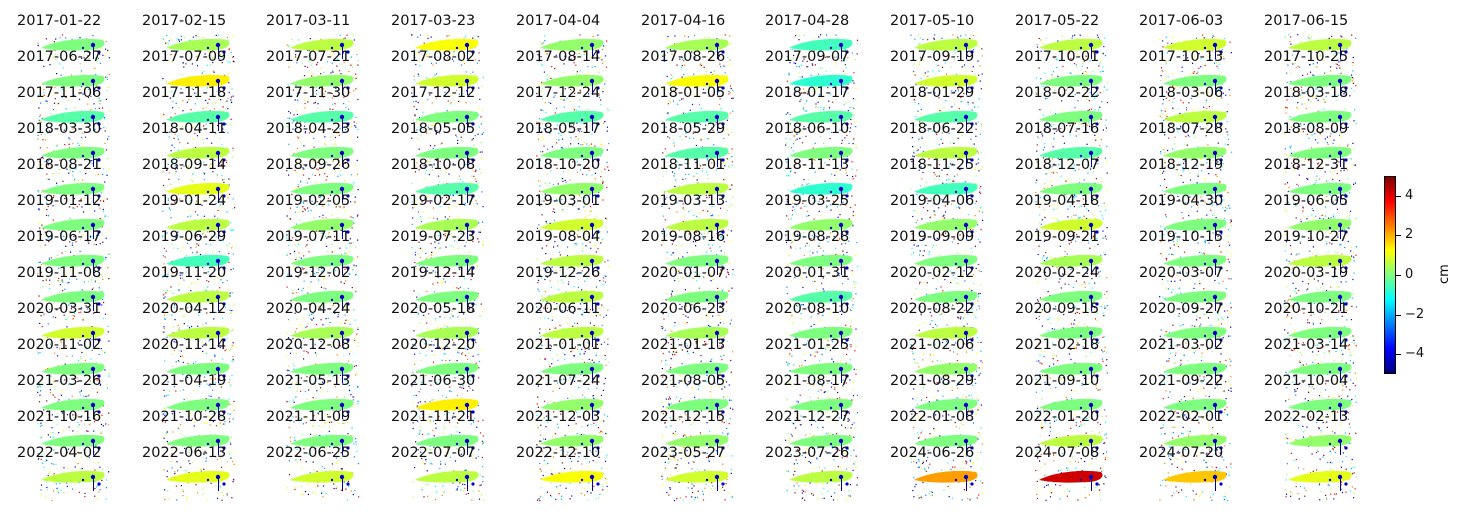  What do you see at coordinates (572, 123) in the screenshot?
I see `displacement-map` at bounding box center [572, 123].